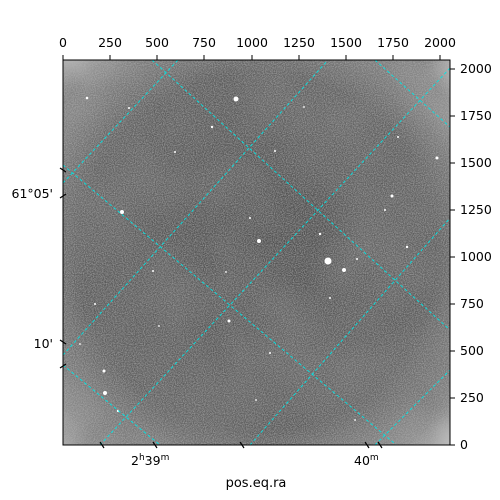 This screenshot has height=500, width=500. Describe the element at coordinates (393, 42) in the screenshot. I see `top-tick-label: 1750` at that location.